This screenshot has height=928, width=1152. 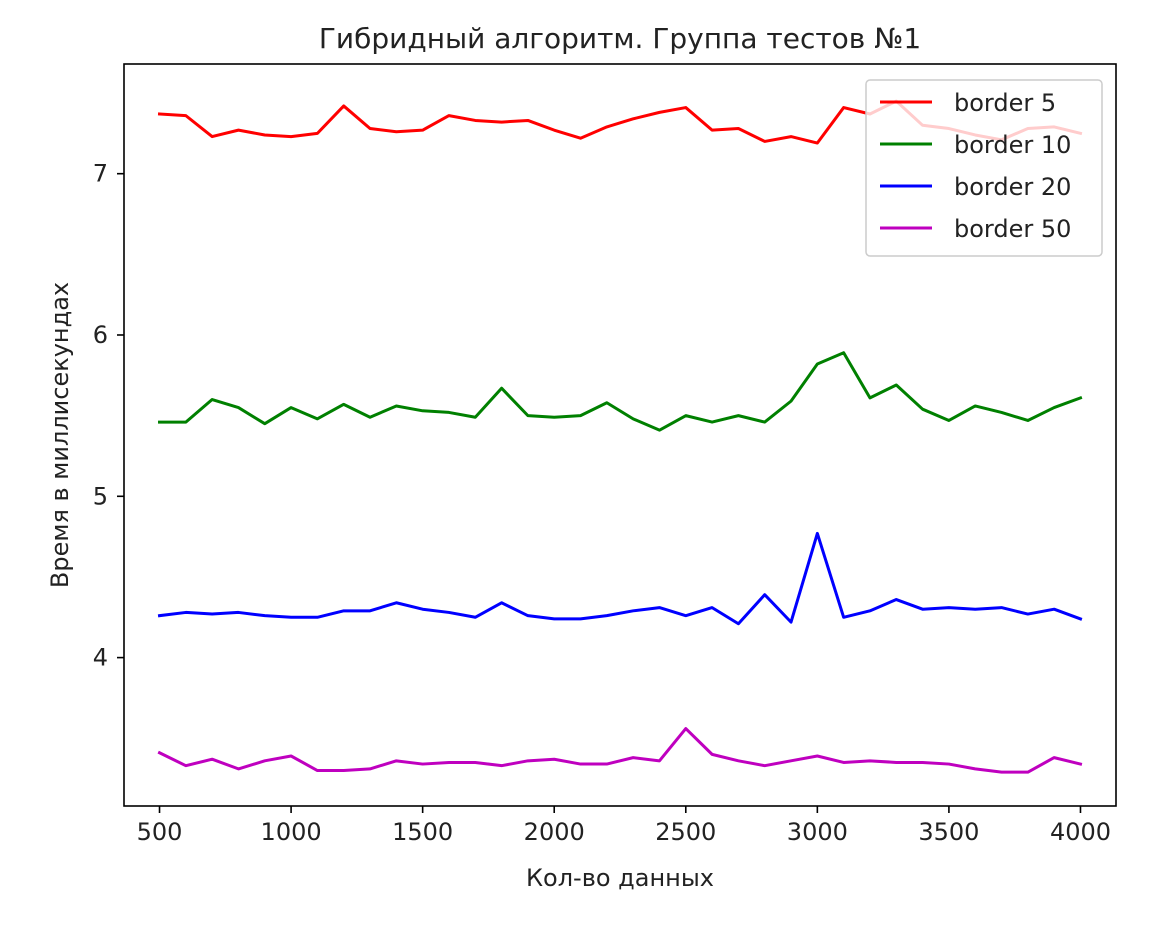 I want to click on legend-label: border 50, so click(x=1012, y=229).